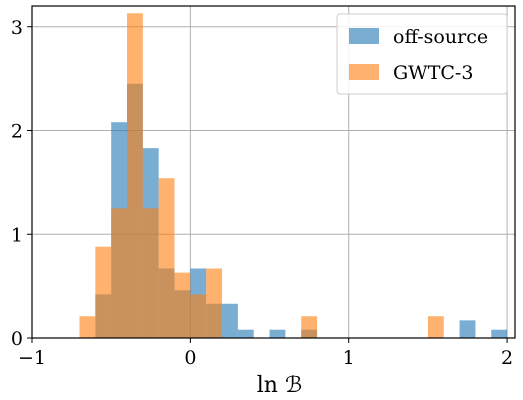 The width and height of the screenshot is (523, 400). Describe the element at coordinates (32, 358) in the screenshot. I see `x-tick-label: −1` at that location.